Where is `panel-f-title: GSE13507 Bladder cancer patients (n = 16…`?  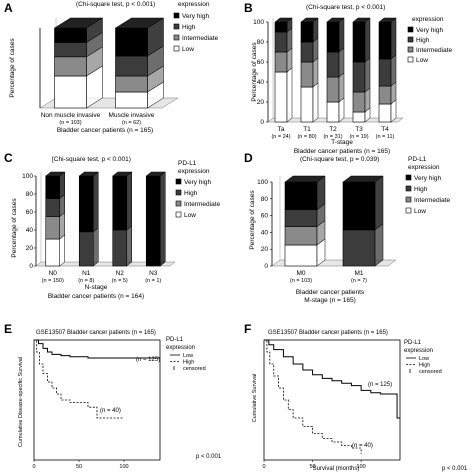 panel-f-title: GSE13507 Bladder cancer patients (n = 16… is located at coordinates (328, 333).